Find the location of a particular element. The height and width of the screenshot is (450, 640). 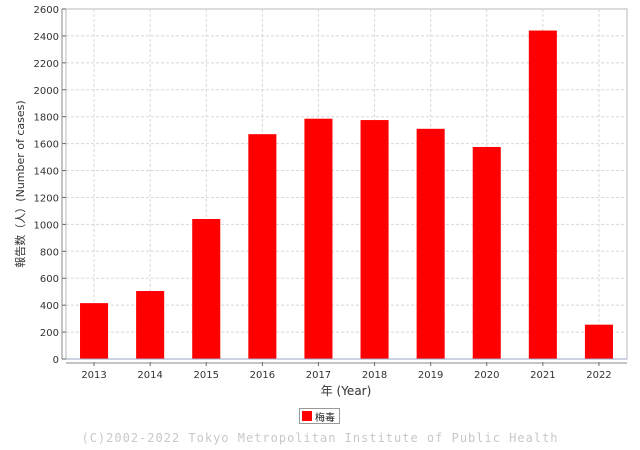

y-tick-label: 1800 is located at coordinates (46, 118).